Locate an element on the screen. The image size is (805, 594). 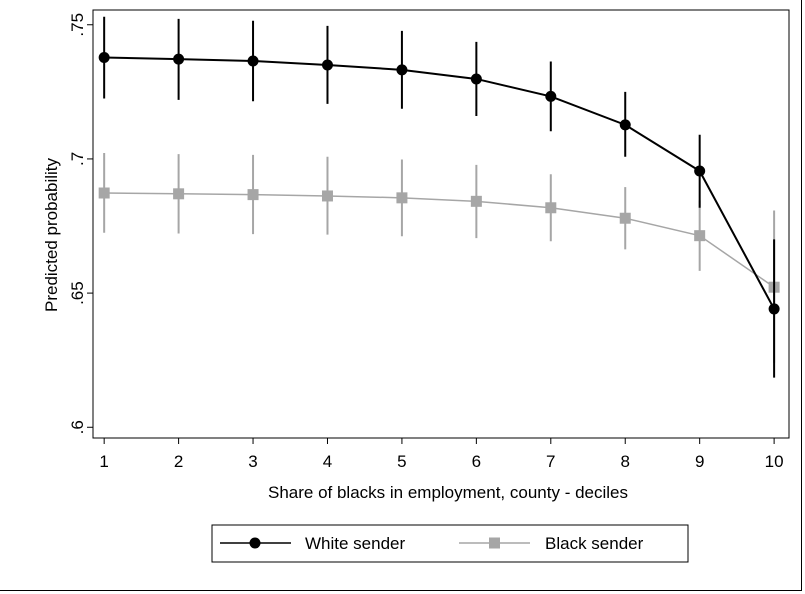
legend-marker-white-sender is located at coordinates (255, 543).